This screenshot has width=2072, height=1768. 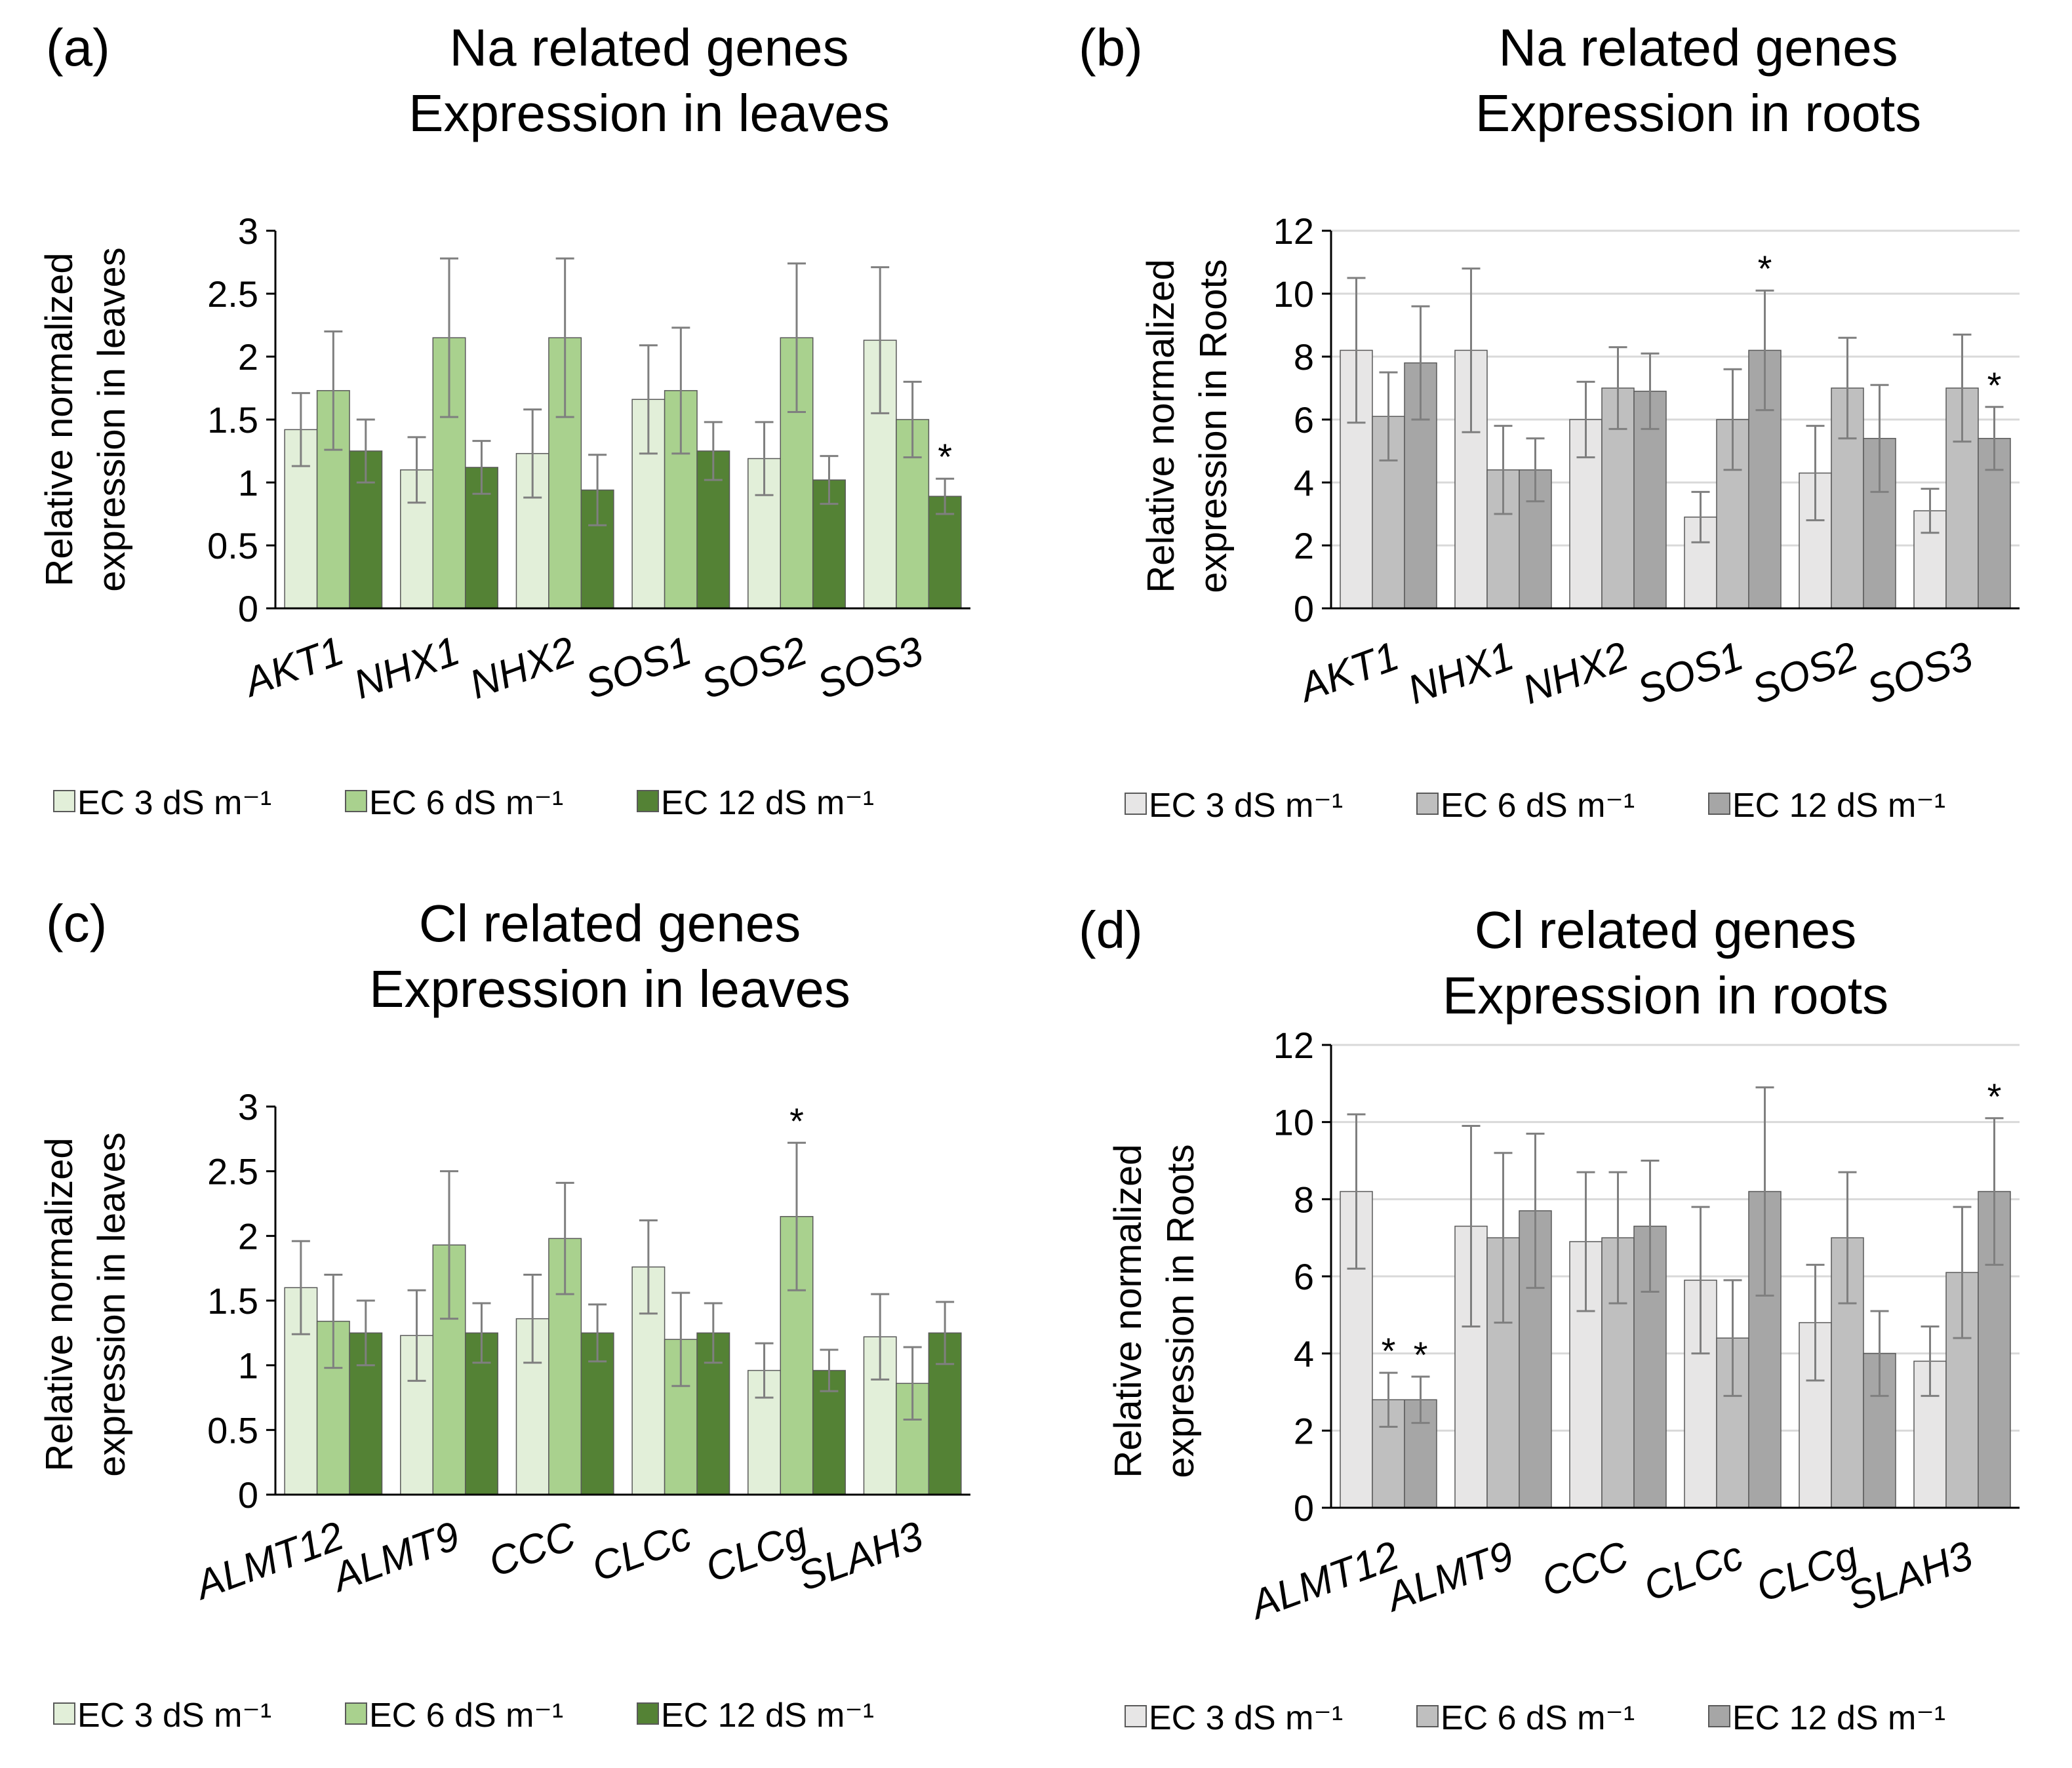 What do you see at coordinates (1111, 930) in the screenshot?
I see `panel-label: (d)` at bounding box center [1111, 930].